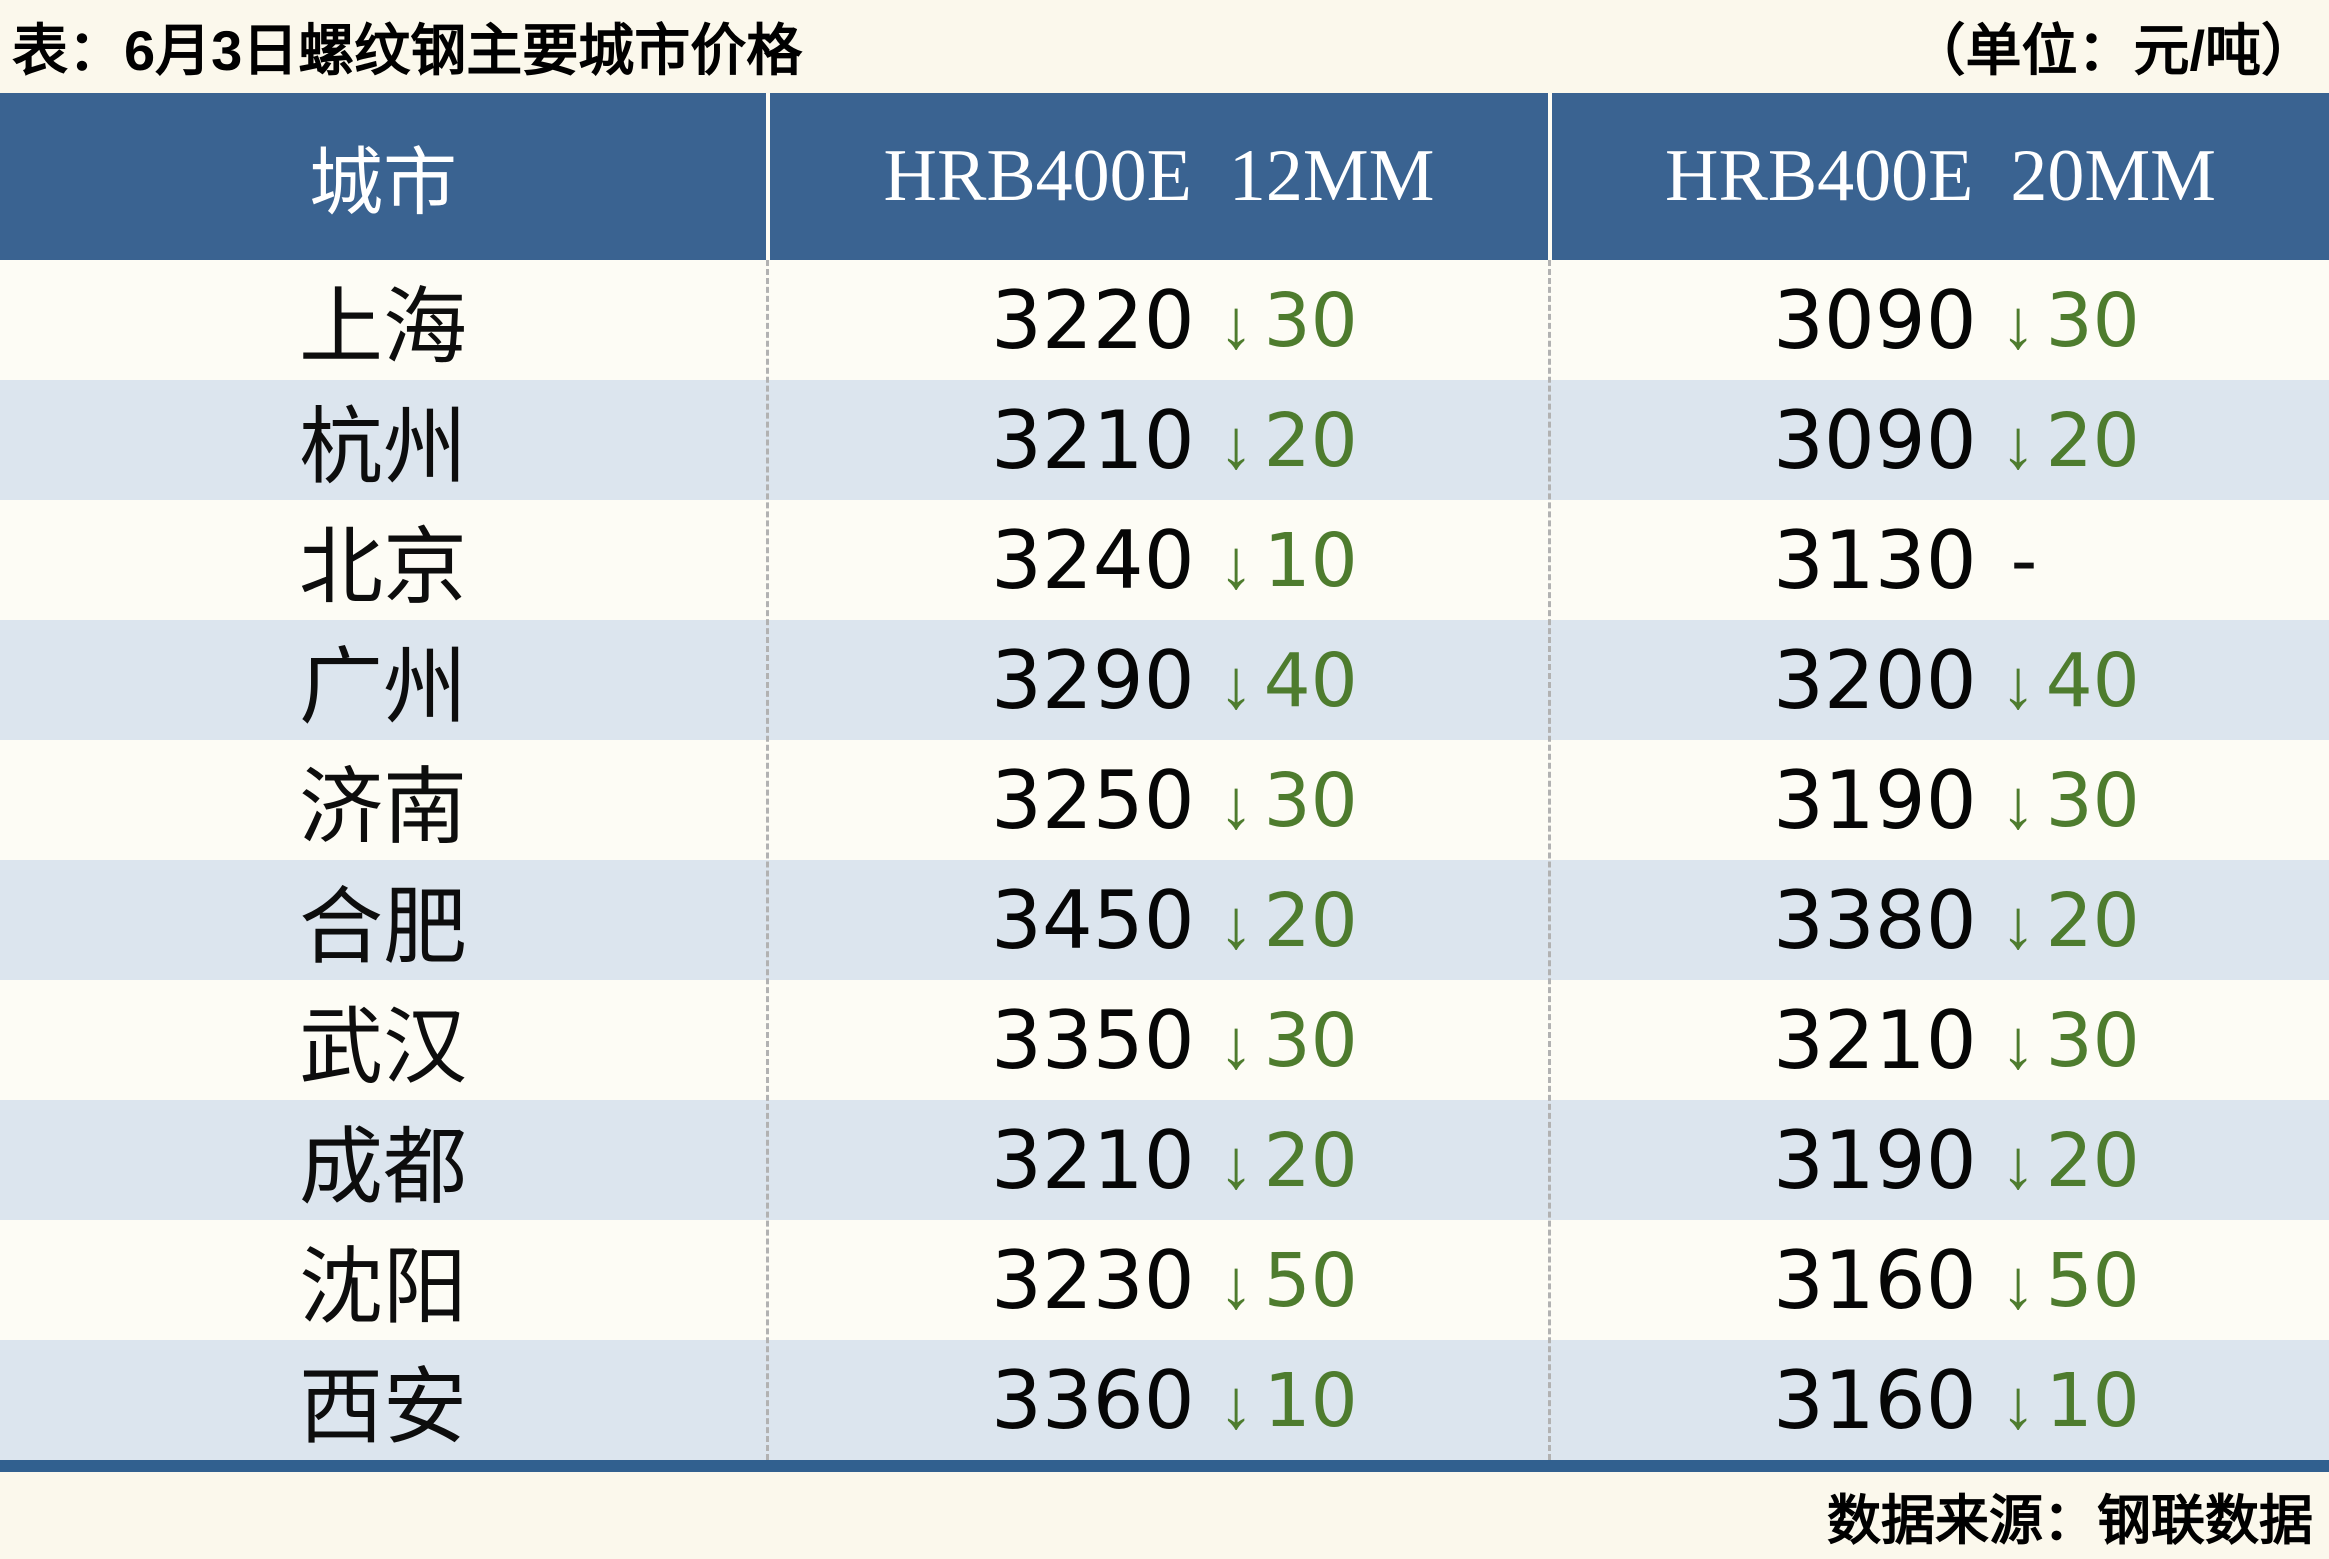 This screenshot has height=1559, width=2329. Describe the element at coordinates (1875, 920) in the screenshot. I see `price-value: 3380` at that location.